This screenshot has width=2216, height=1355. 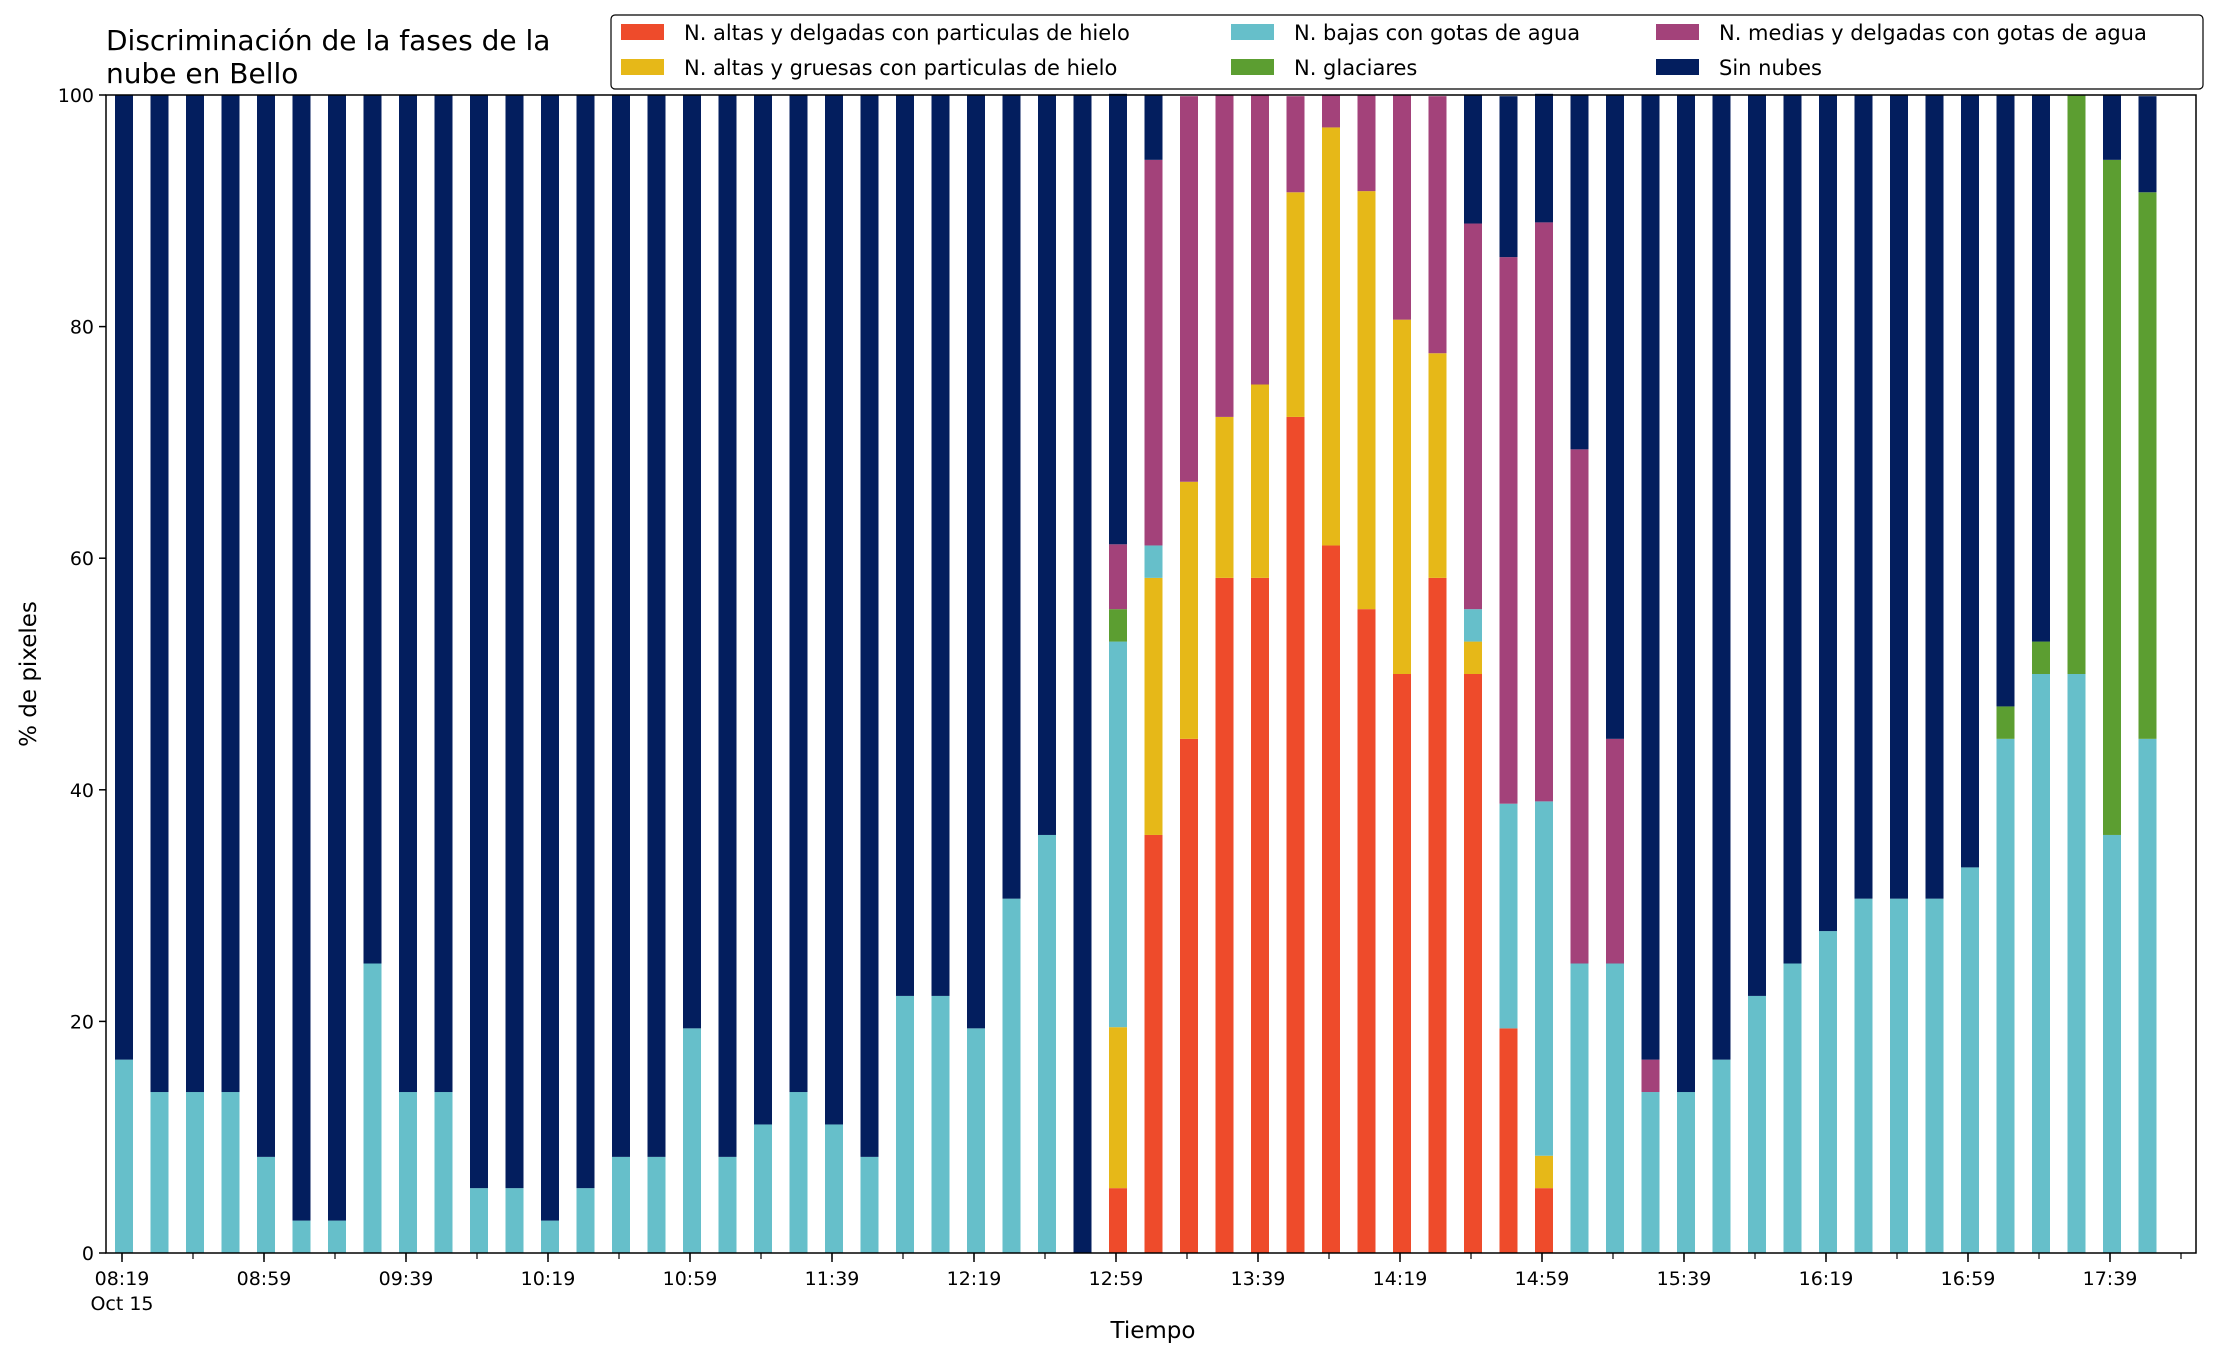 What do you see at coordinates (1826, 1279) in the screenshot?
I see `x-tick-label: 16:19` at bounding box center [1826, 1279].